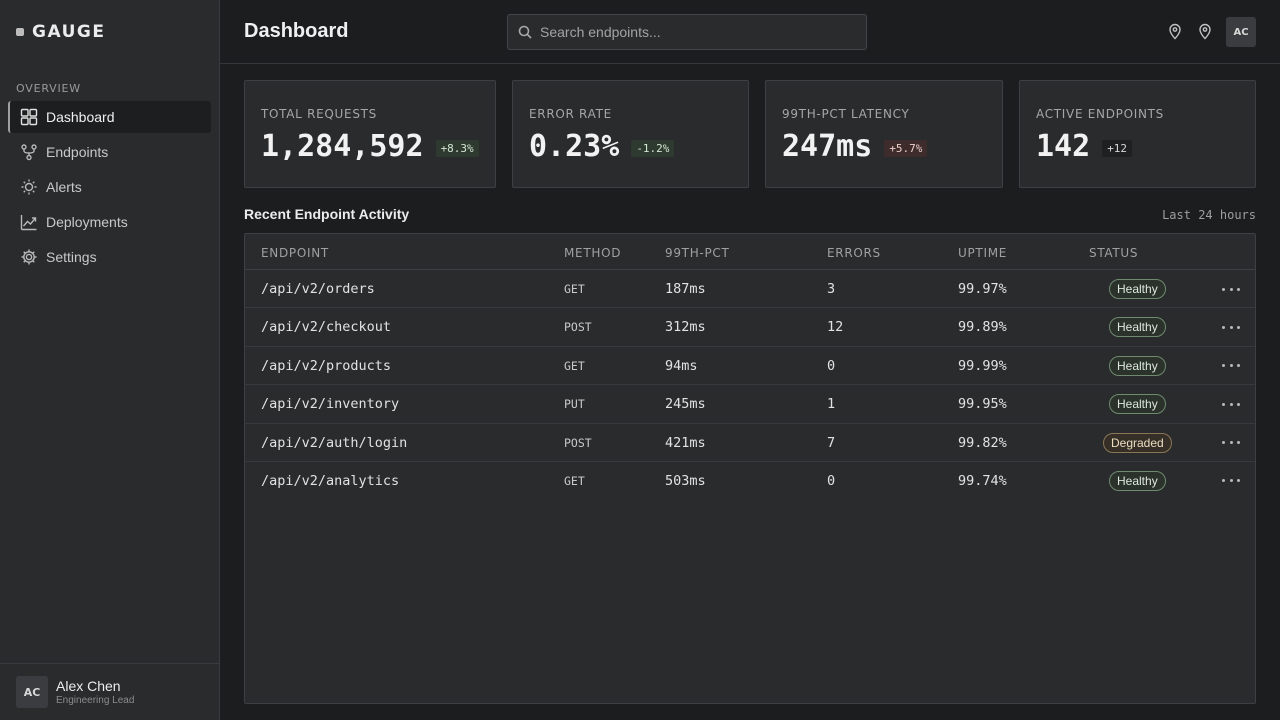 Image resolution: width=1280 pixels, height=720 pixels. I want to click on sidebar-item-label: Endpoints, so click(77, 152).